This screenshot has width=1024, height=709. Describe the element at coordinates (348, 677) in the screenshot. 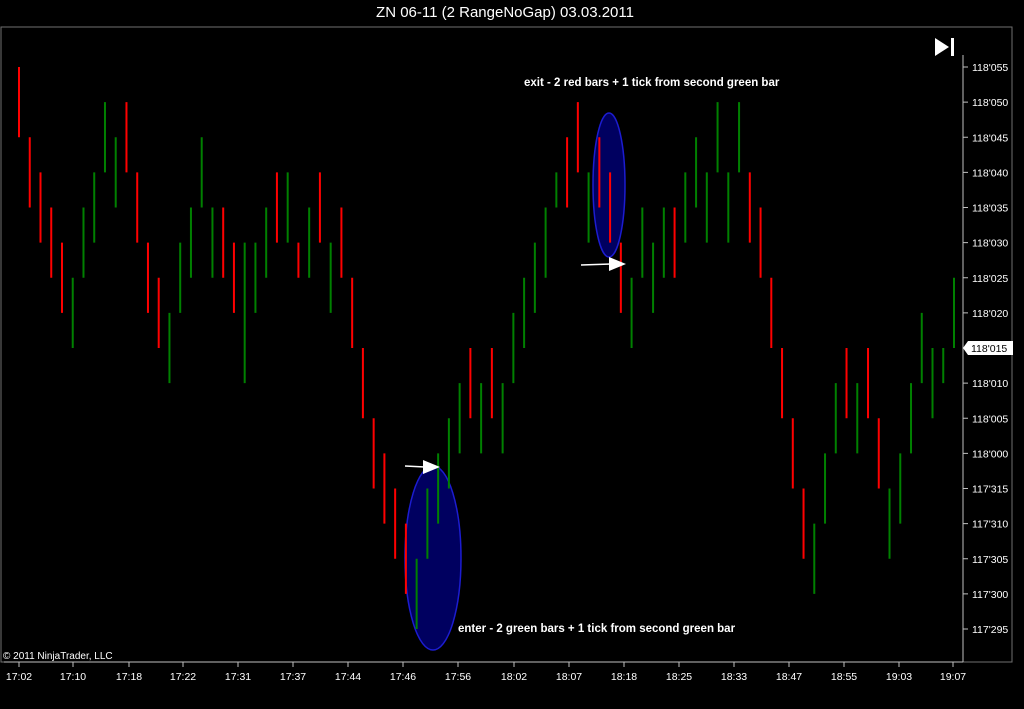

I see `x-tick-label: 17:44` at that location.